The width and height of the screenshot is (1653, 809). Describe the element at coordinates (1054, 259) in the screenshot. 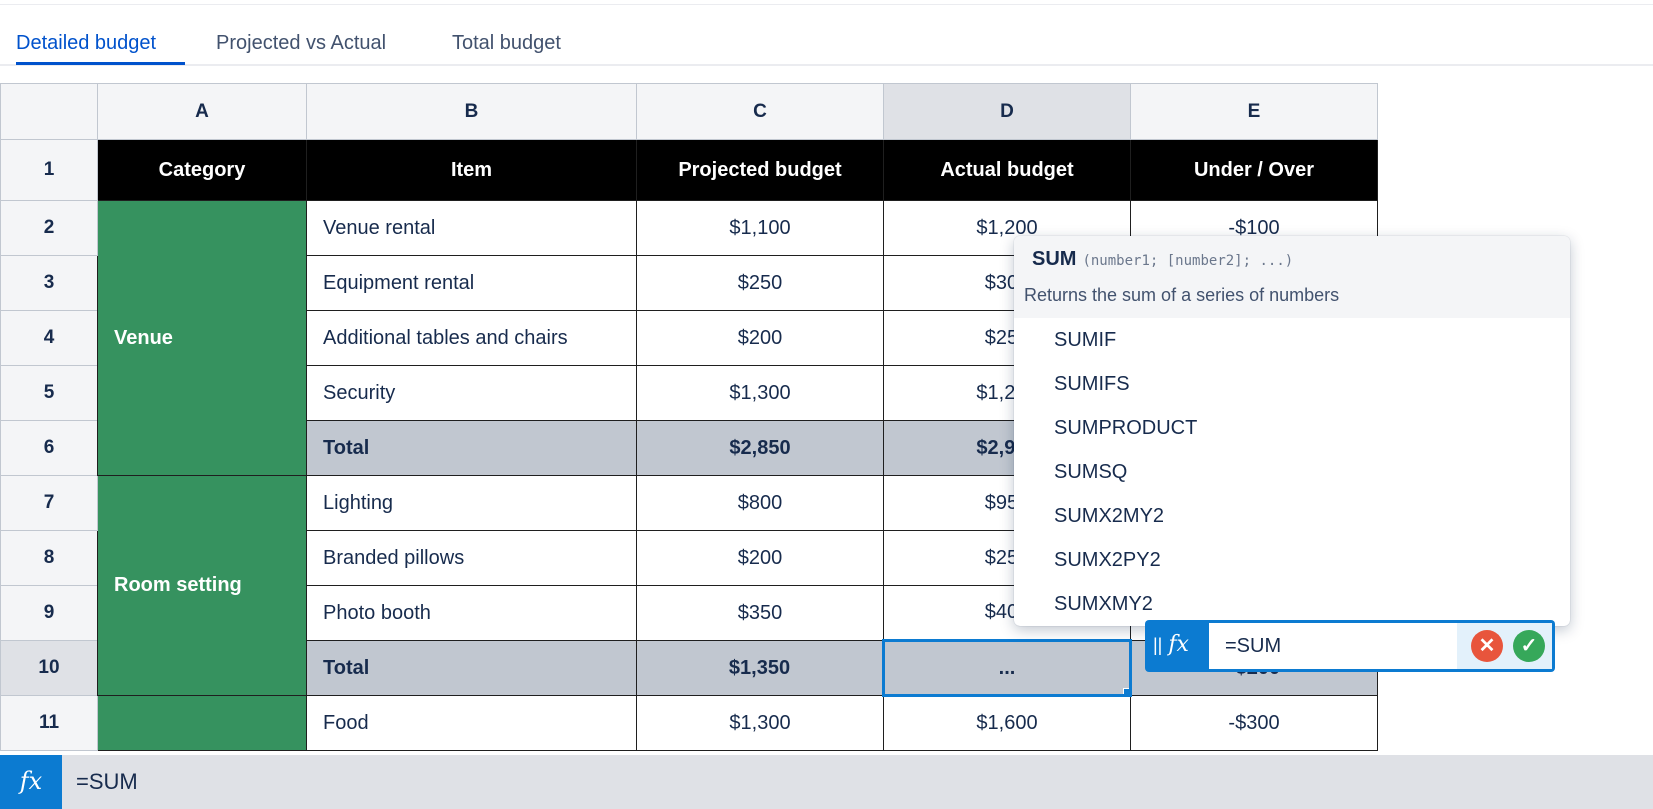

I see `function-name: SUM` at that location.